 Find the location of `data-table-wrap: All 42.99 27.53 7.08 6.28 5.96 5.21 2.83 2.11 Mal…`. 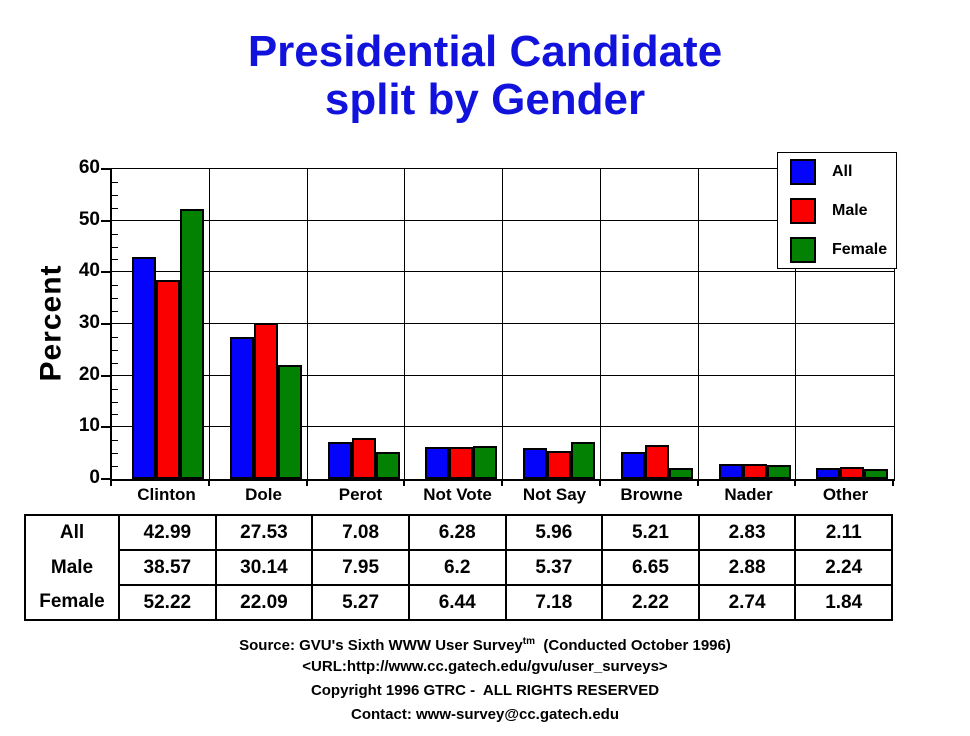

data-table-wrap: All 42.99 27.53 7.08 6.28 5.96 5.21 2.83 2.11 Mal… is located at coordinates (458, 567).